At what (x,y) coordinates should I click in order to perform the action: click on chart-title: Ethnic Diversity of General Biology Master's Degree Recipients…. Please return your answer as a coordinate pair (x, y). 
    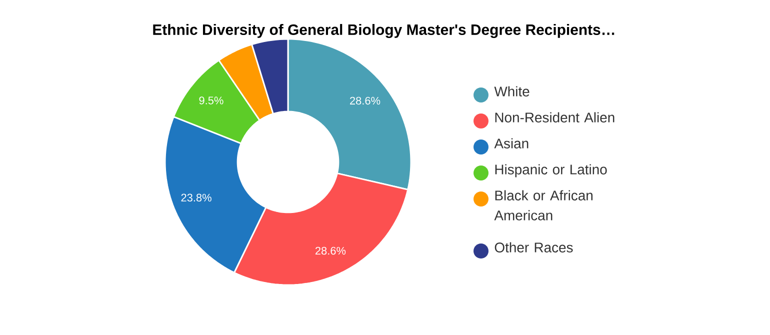
    Looking at the image, I should click on (383, 31).